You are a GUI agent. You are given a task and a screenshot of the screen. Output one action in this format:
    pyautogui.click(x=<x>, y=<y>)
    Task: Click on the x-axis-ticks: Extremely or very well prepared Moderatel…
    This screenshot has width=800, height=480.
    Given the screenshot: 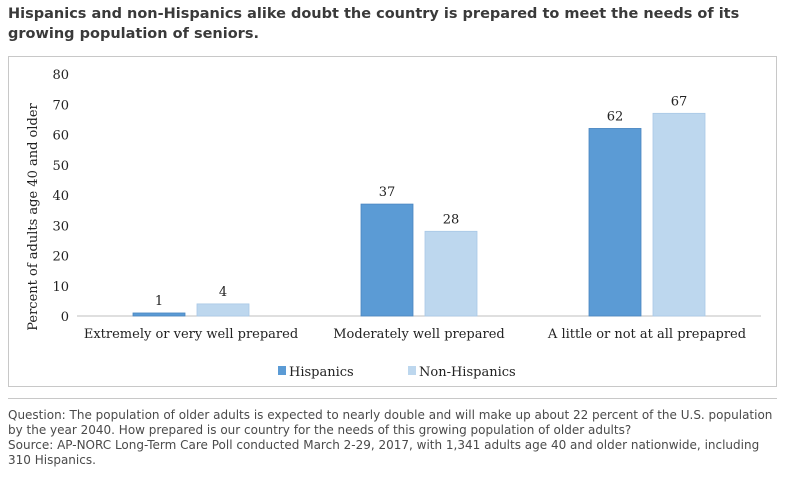 What is the action you would take?
    pyautogui.click(x=415, y=334)
    